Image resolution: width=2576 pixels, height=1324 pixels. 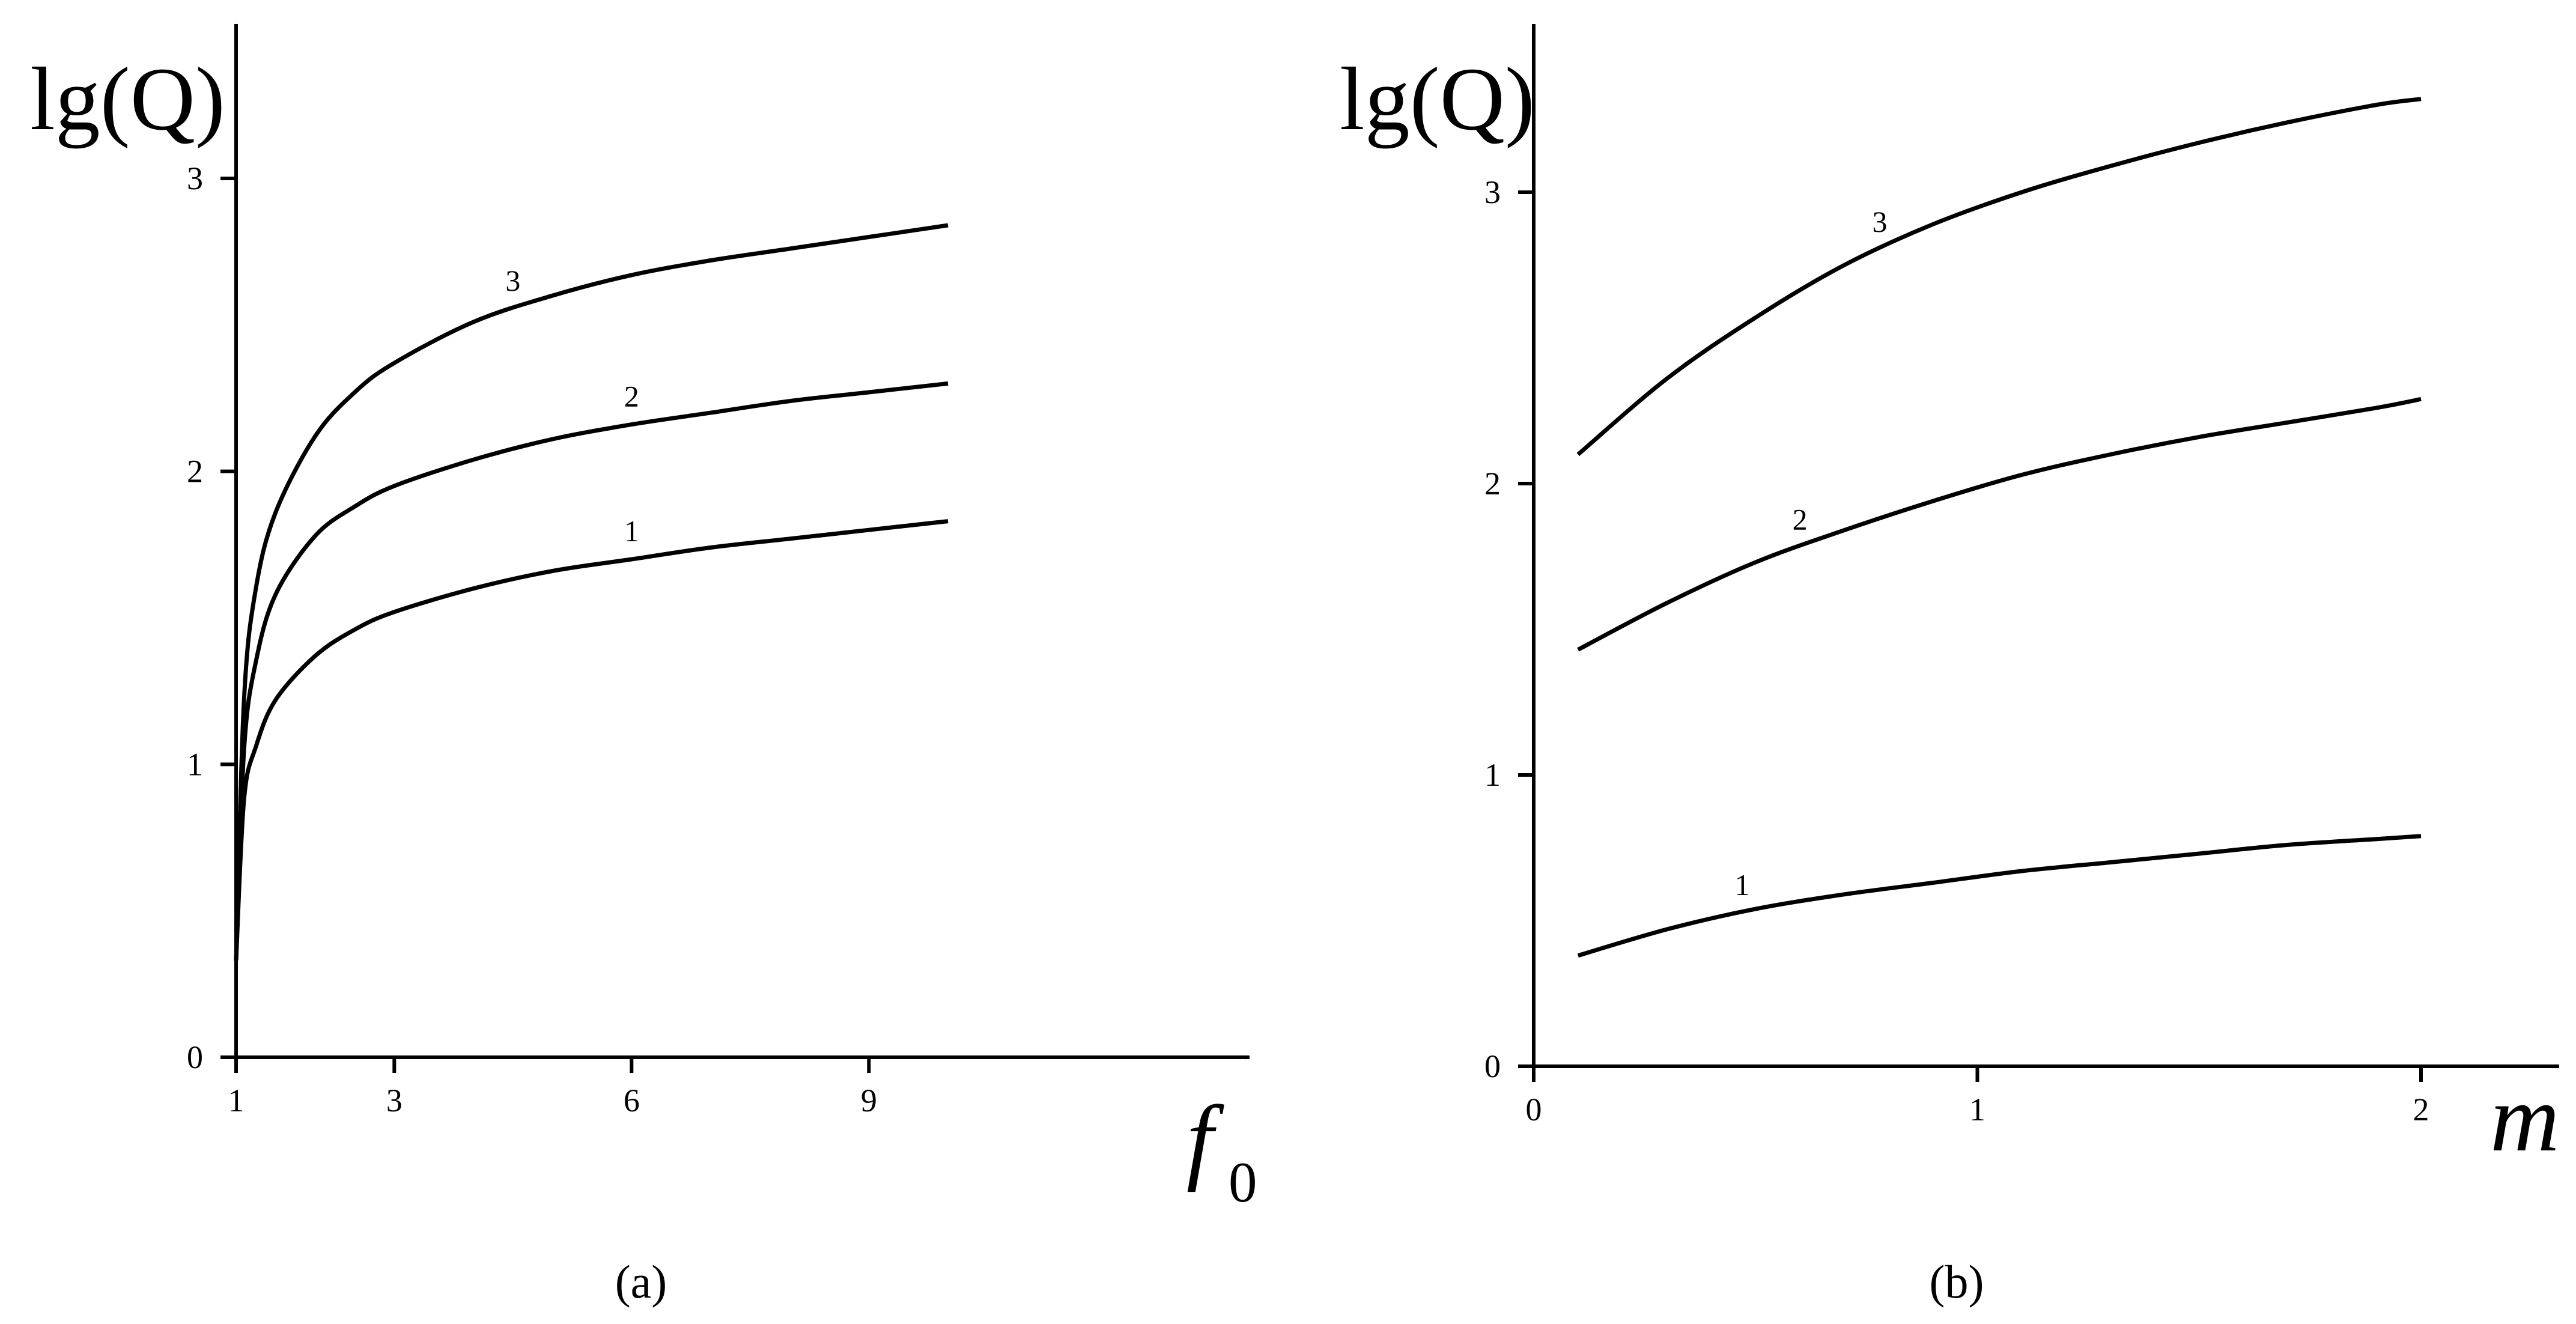 What do you see at coordinates (195, 472) in the screenshot?
I see `panel-a-y-tick-label: 2` at bounding box center [195, 472].